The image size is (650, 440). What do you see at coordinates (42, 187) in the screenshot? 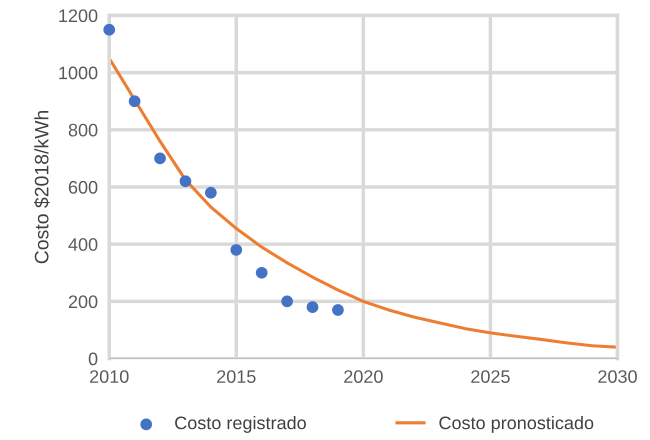
I see `y-axis-title: Costo $2018/kWh` at bounding box center [42, 187].